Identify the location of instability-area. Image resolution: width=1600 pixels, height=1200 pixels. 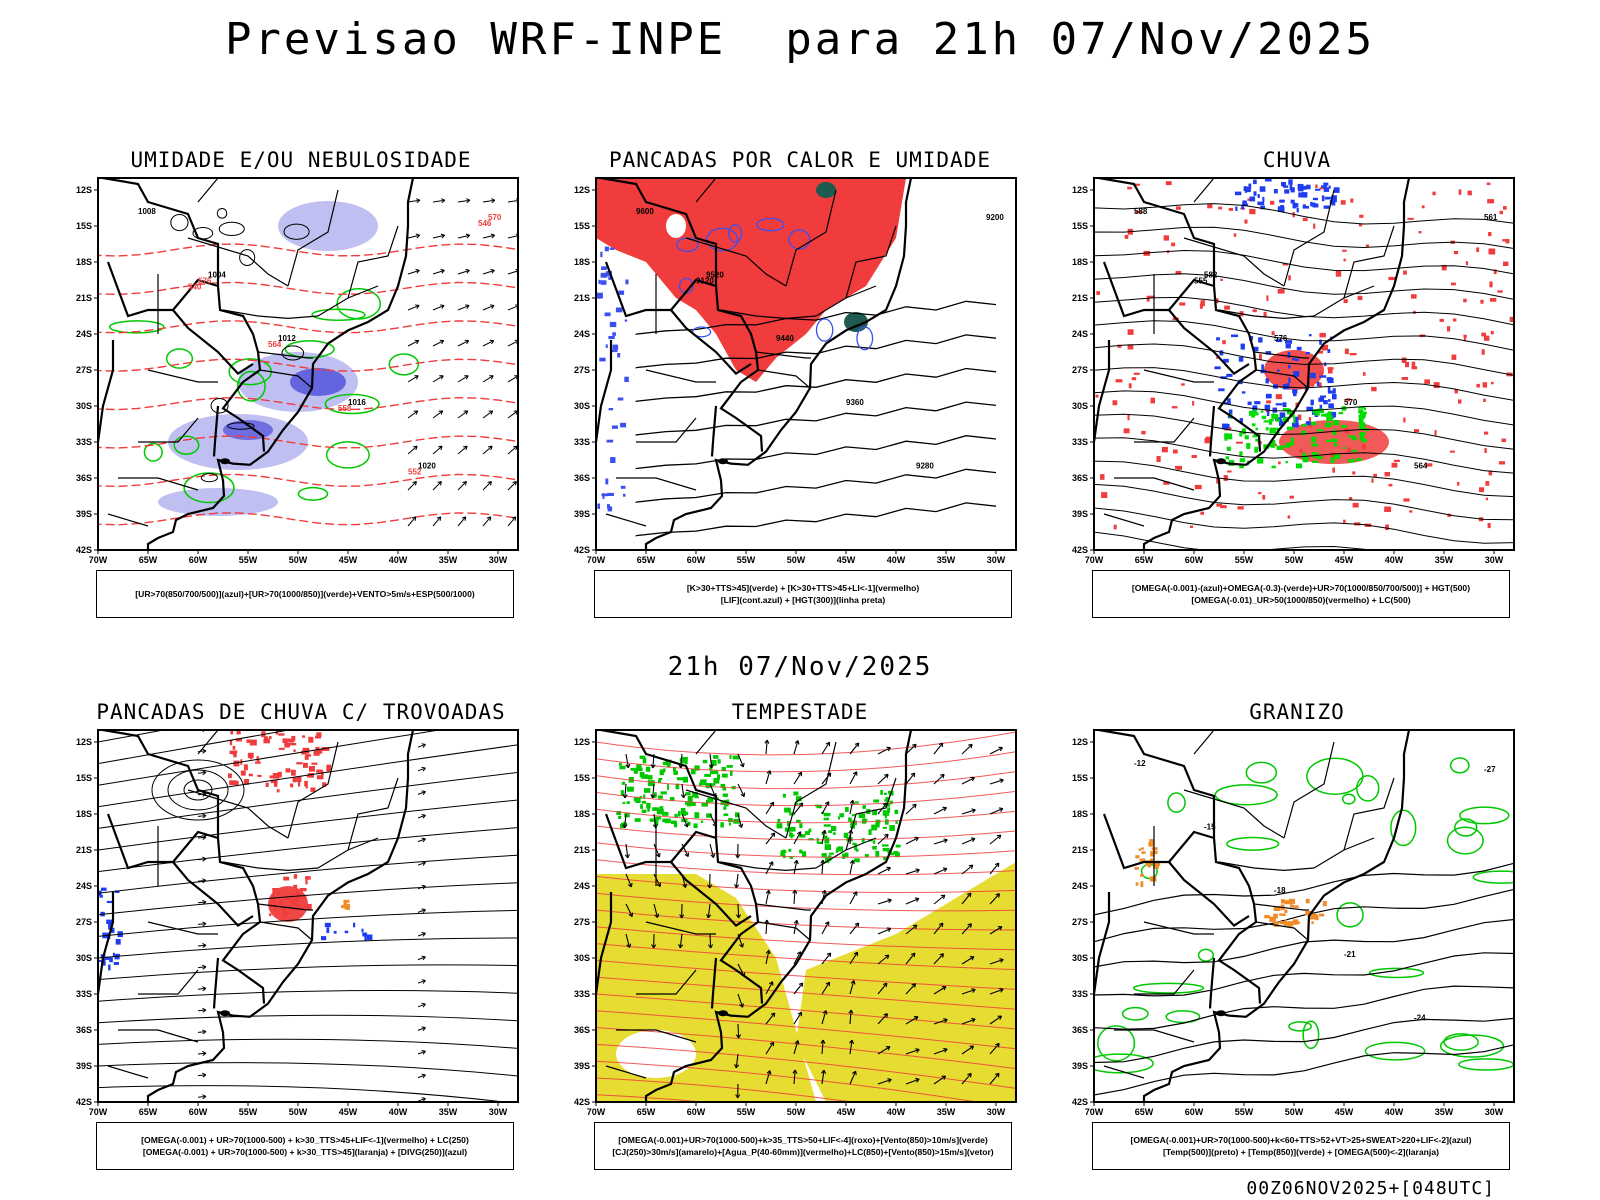
(856, 322).